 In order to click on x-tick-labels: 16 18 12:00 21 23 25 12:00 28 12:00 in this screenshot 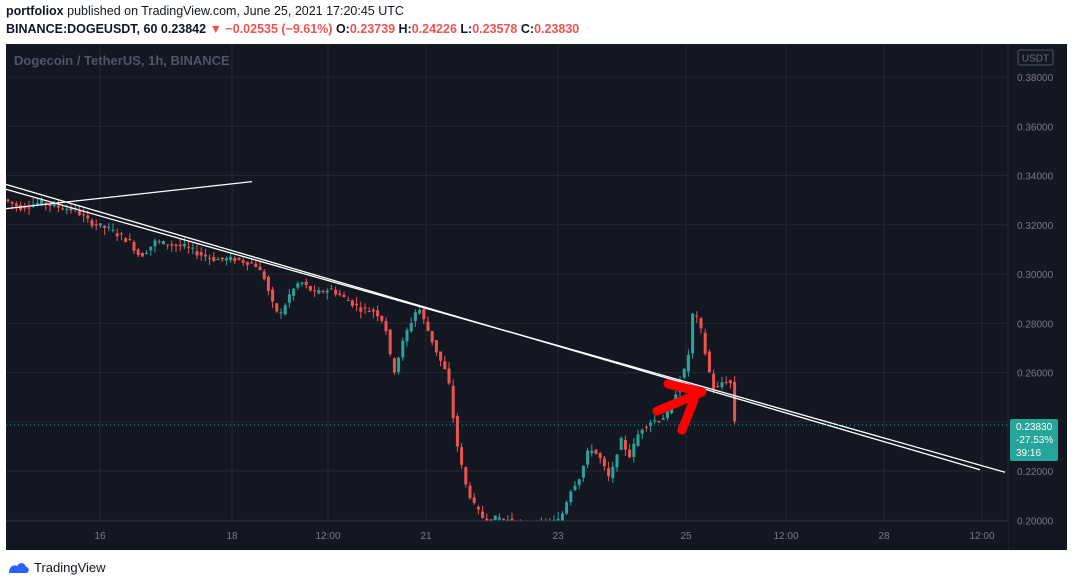, I will do `click(544, 536)`.